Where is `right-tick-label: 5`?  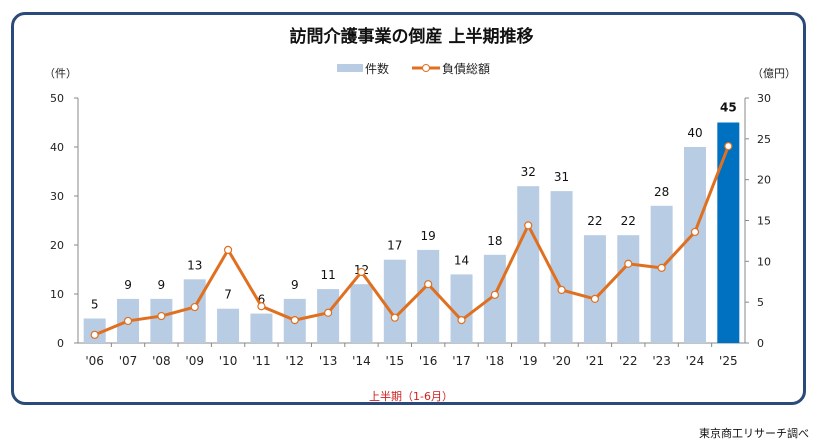
right-tick-label: 5 is located at coordinates (760, 302).